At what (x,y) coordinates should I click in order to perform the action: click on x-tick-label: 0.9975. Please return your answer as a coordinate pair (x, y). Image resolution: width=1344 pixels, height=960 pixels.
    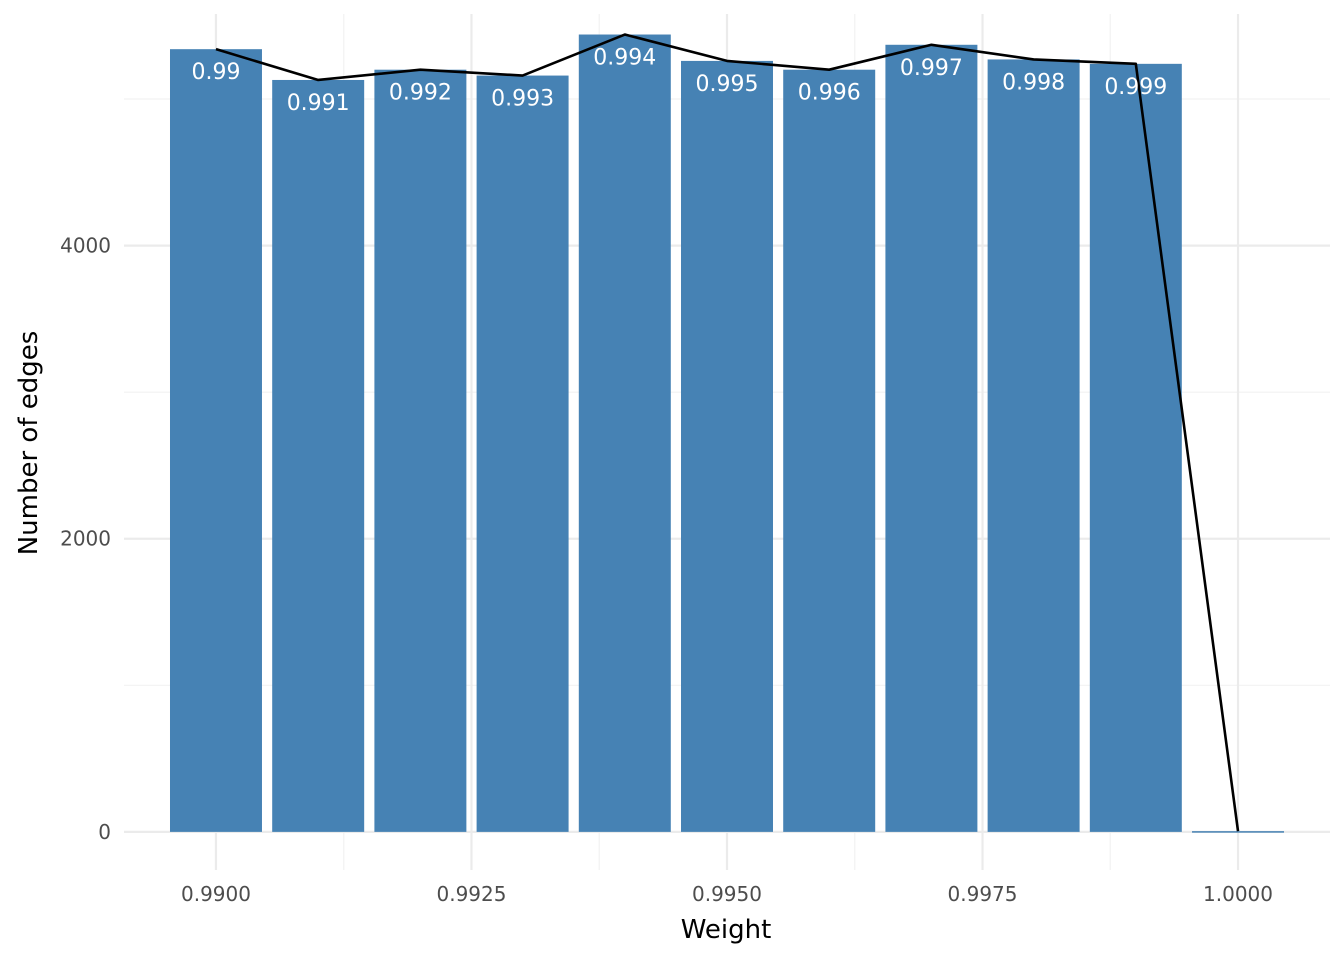
    Looking at the image, I should click on (983, 894).